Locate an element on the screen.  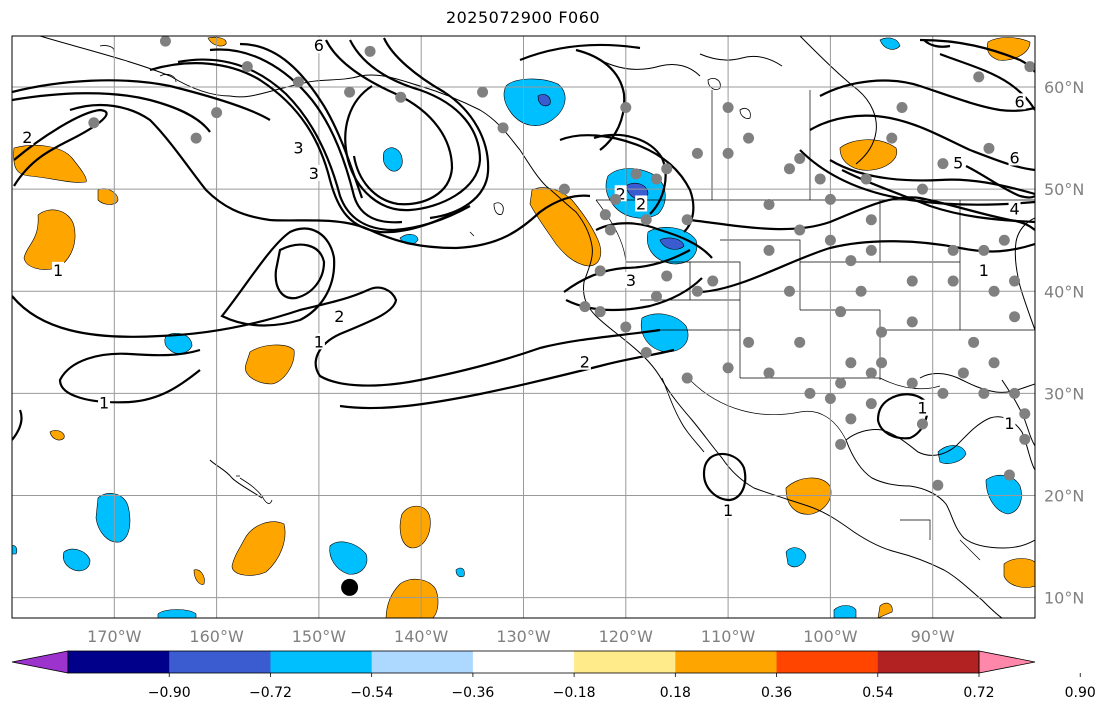
storm-center-marker is located at coordinates (350, 587).